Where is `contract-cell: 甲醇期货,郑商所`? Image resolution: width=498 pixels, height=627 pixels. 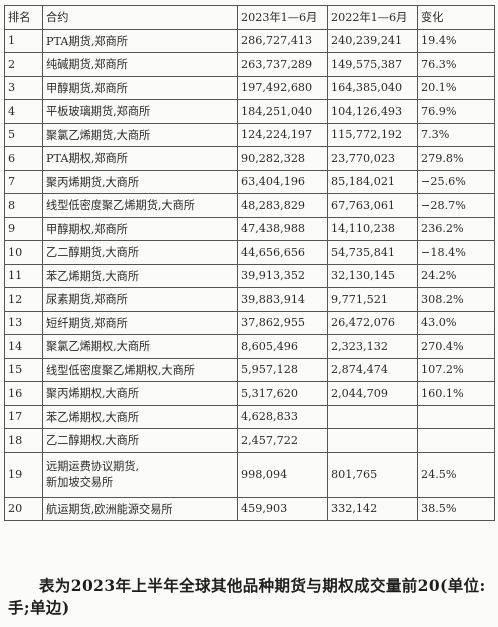
contract-cell: 甲醇期货,郑商所 is located at coordinates (140, 87).